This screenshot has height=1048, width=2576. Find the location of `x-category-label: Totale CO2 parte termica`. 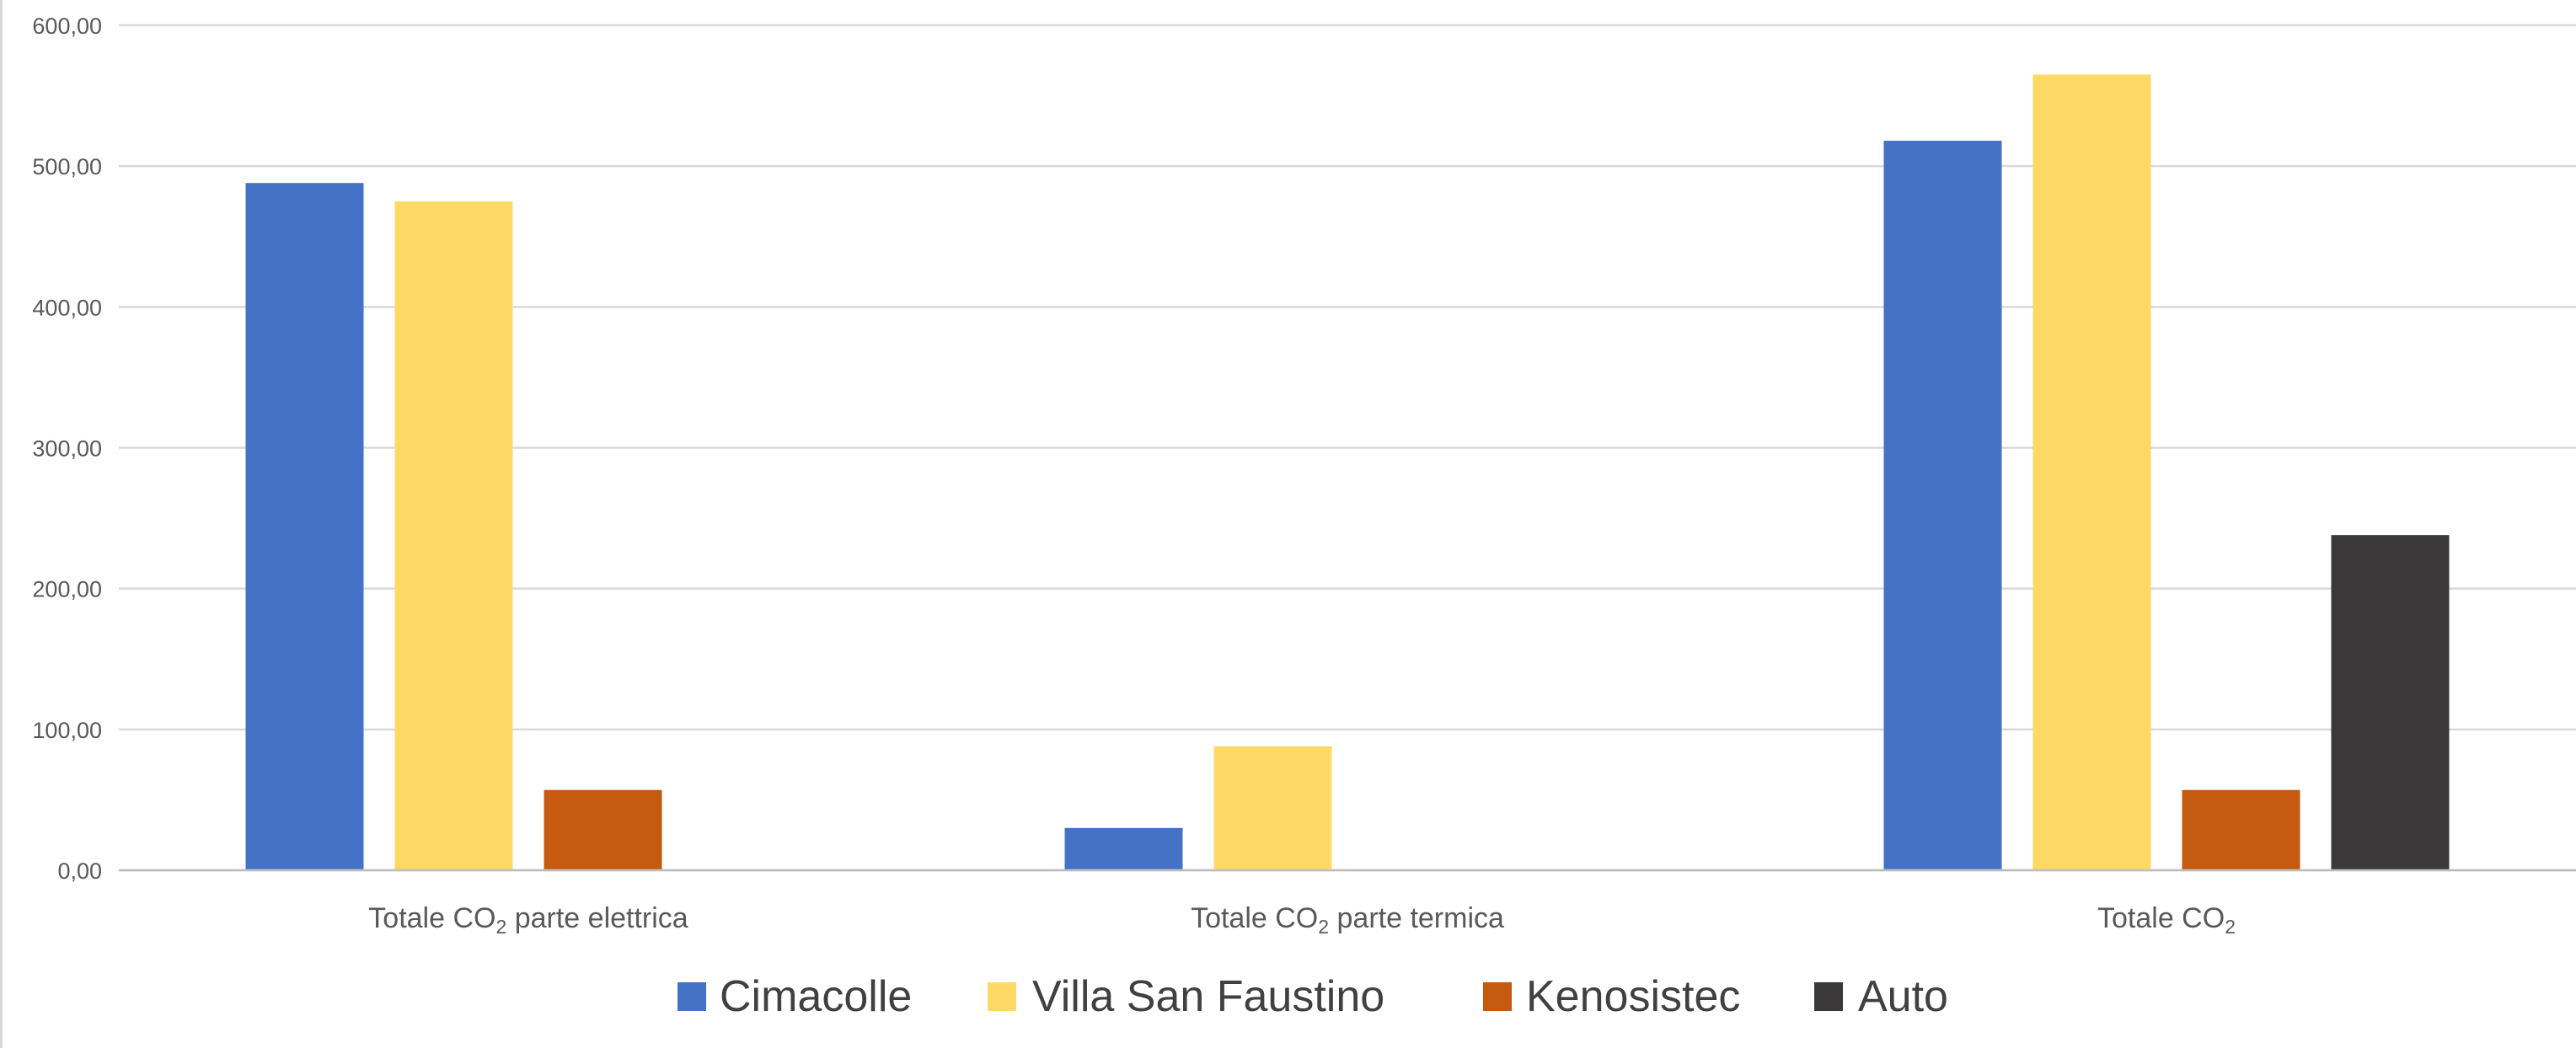

x-category-label: Totale CO2 parte termica is located at coordinates (1347, 920).